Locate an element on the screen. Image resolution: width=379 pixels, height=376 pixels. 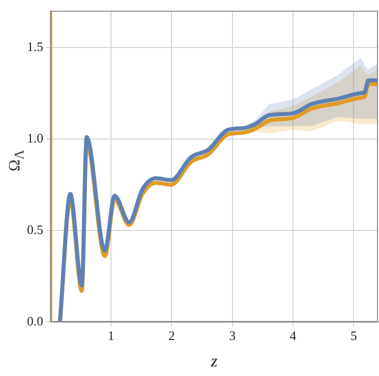
x-tick-label: 4 is located at coordinates (293, 336).